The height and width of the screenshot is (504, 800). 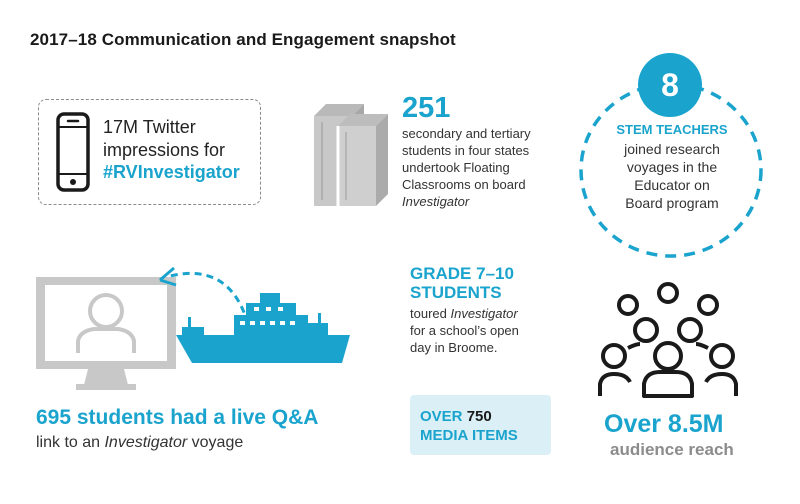 I want to click on grade-heading-line2: STUDENTS, so click(x=456, y=292).